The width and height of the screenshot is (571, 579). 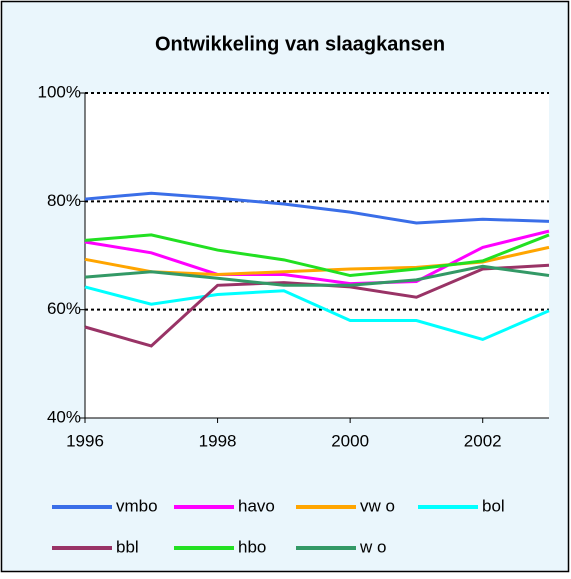 What do you see at coordinates (350, 440) in the screenshot?
I see `x-tick-label: 2000` at bounding box center [350, 440].